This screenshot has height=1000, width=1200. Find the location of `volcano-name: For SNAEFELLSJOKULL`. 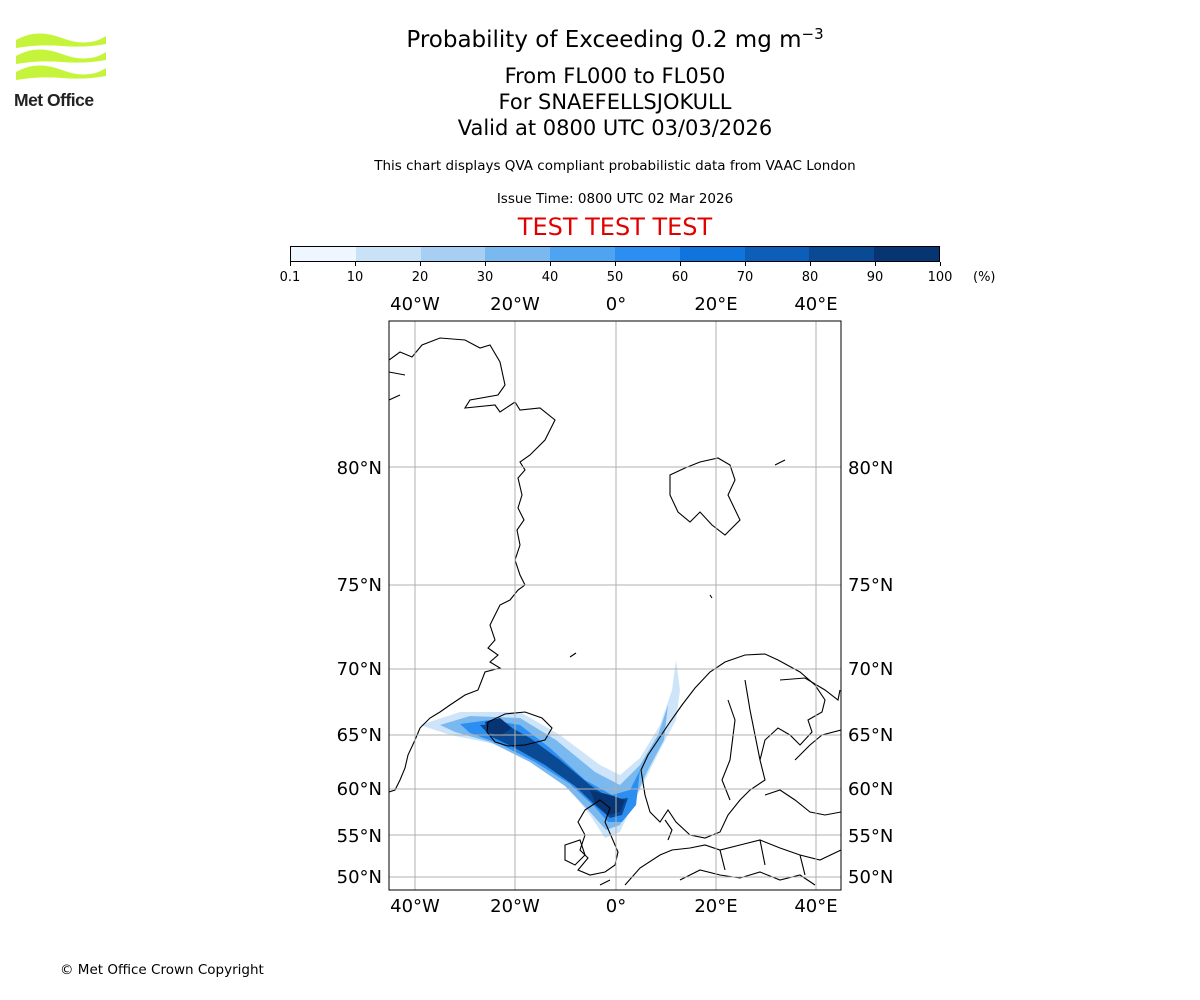

volcano-name: For SNAEFELLSJOKULL is located at coordinates (615, 102).